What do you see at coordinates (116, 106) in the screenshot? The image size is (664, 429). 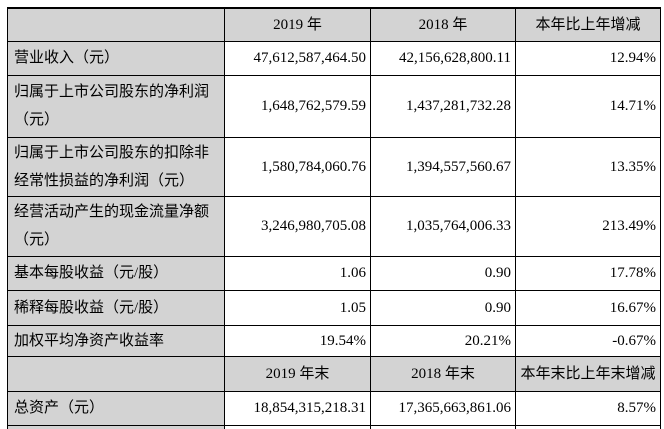 I see `row-label: 归属于上市公司股东的净利润（元）` at bounding box center [116, 106].